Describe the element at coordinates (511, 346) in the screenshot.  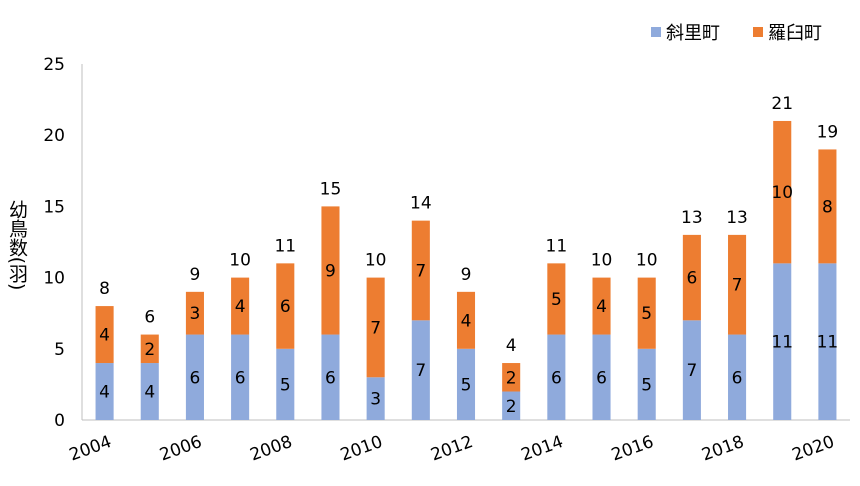
I see `total-label: 4` at that location.